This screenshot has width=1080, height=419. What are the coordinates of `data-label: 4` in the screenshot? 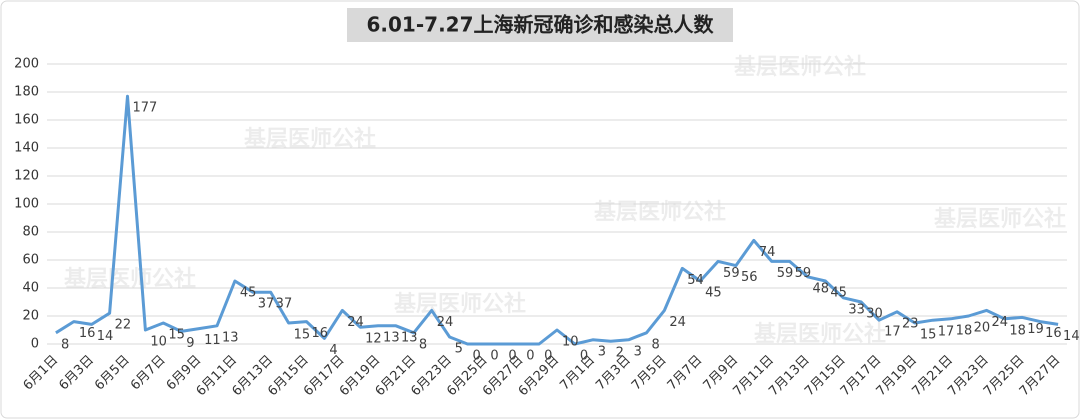 It's located at (333, 350).